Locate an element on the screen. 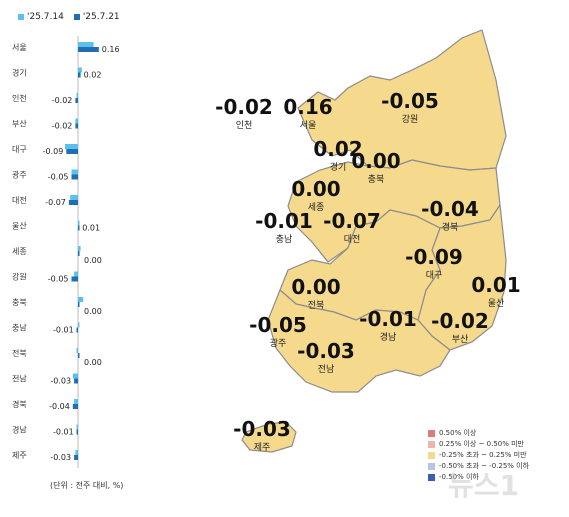 Image resolution: width=569 pixels, height=517 pixels. category-label: 강원 is located at coordinates (19, 277).